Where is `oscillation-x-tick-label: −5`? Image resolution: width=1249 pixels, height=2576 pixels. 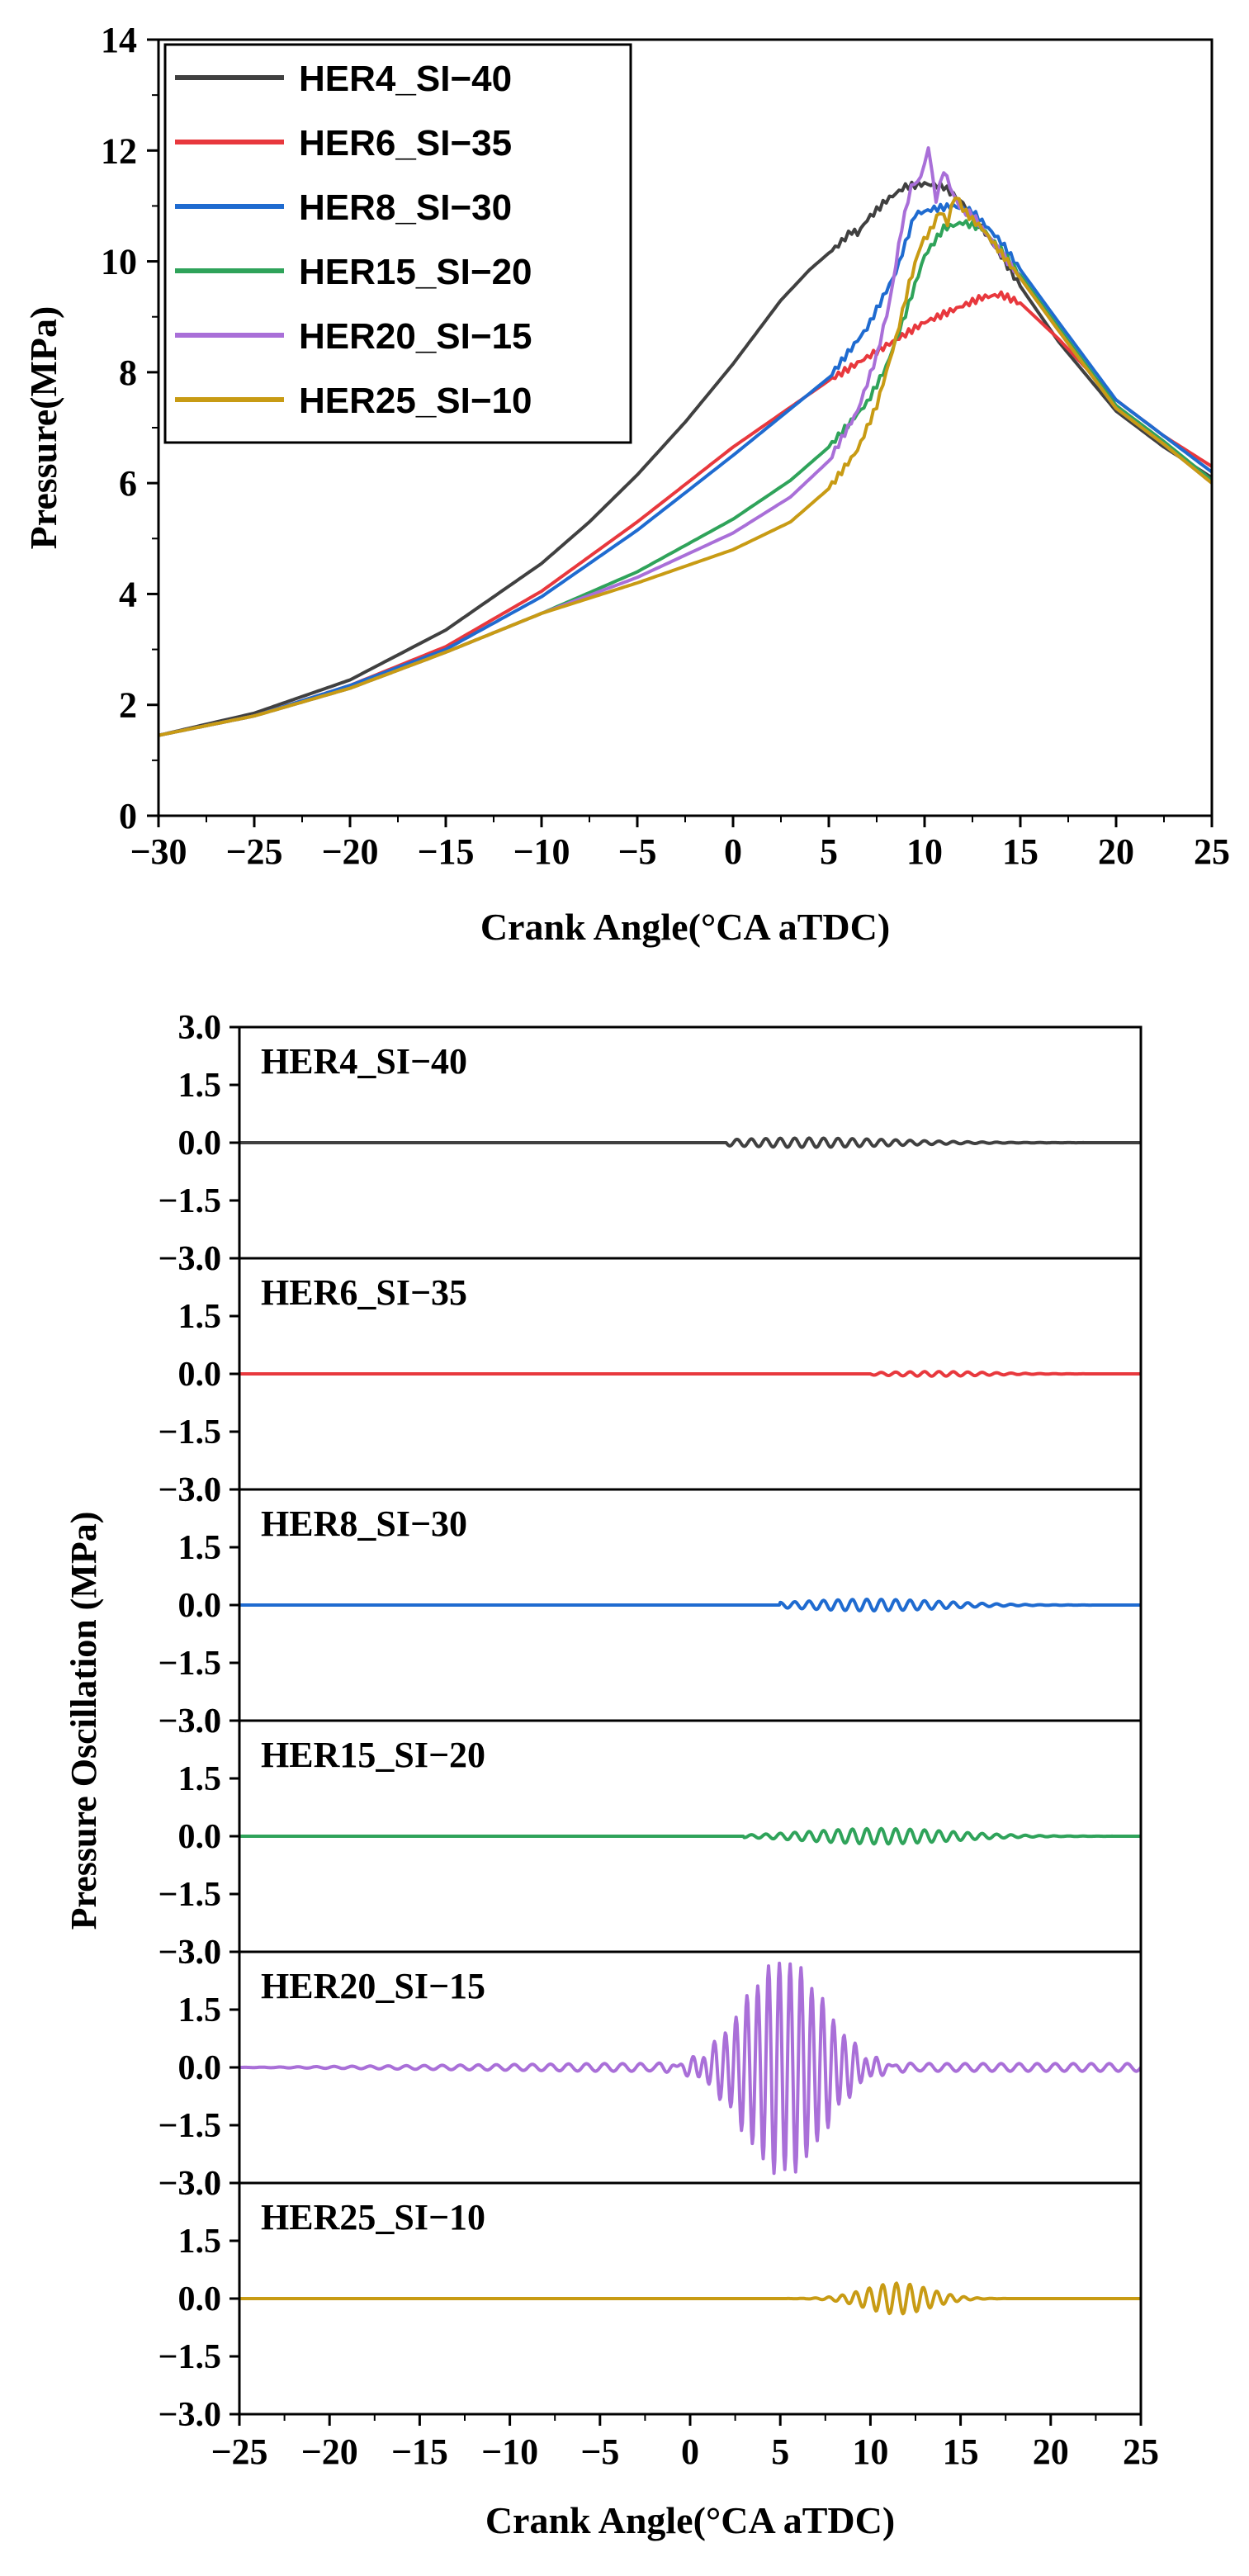 oscillation-x-tick-label: −5 is located at coordinates (599, 2452).